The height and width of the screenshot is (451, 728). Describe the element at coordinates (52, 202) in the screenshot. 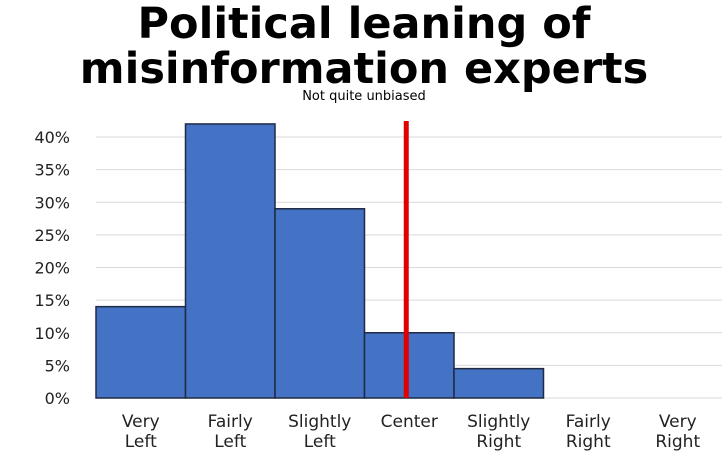

I see `y-tick-label: 30%` at that location.